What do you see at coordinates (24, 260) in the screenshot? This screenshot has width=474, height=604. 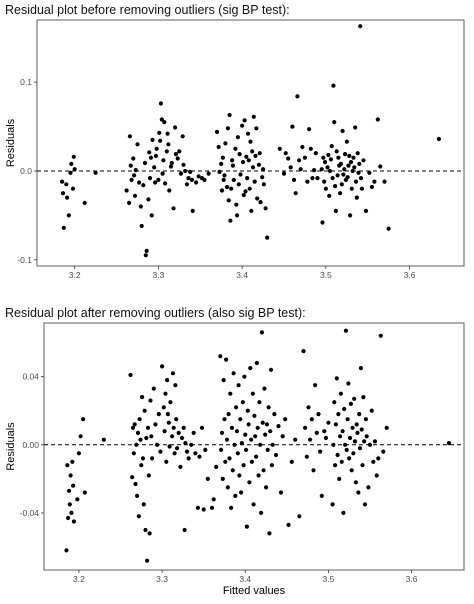 I see `y-tick-label: -0.1` at bounding box center [24, 260].